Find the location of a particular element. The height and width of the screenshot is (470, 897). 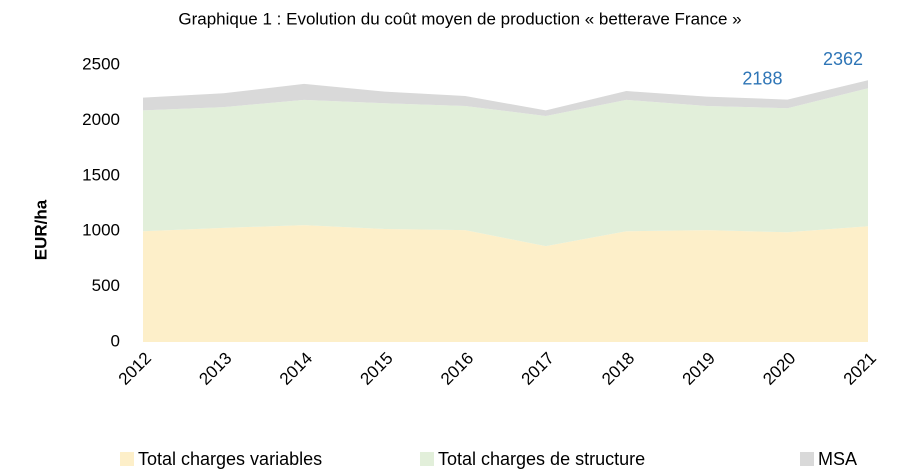

x-tick-label: 2015 is located at coordinates (376, 369).